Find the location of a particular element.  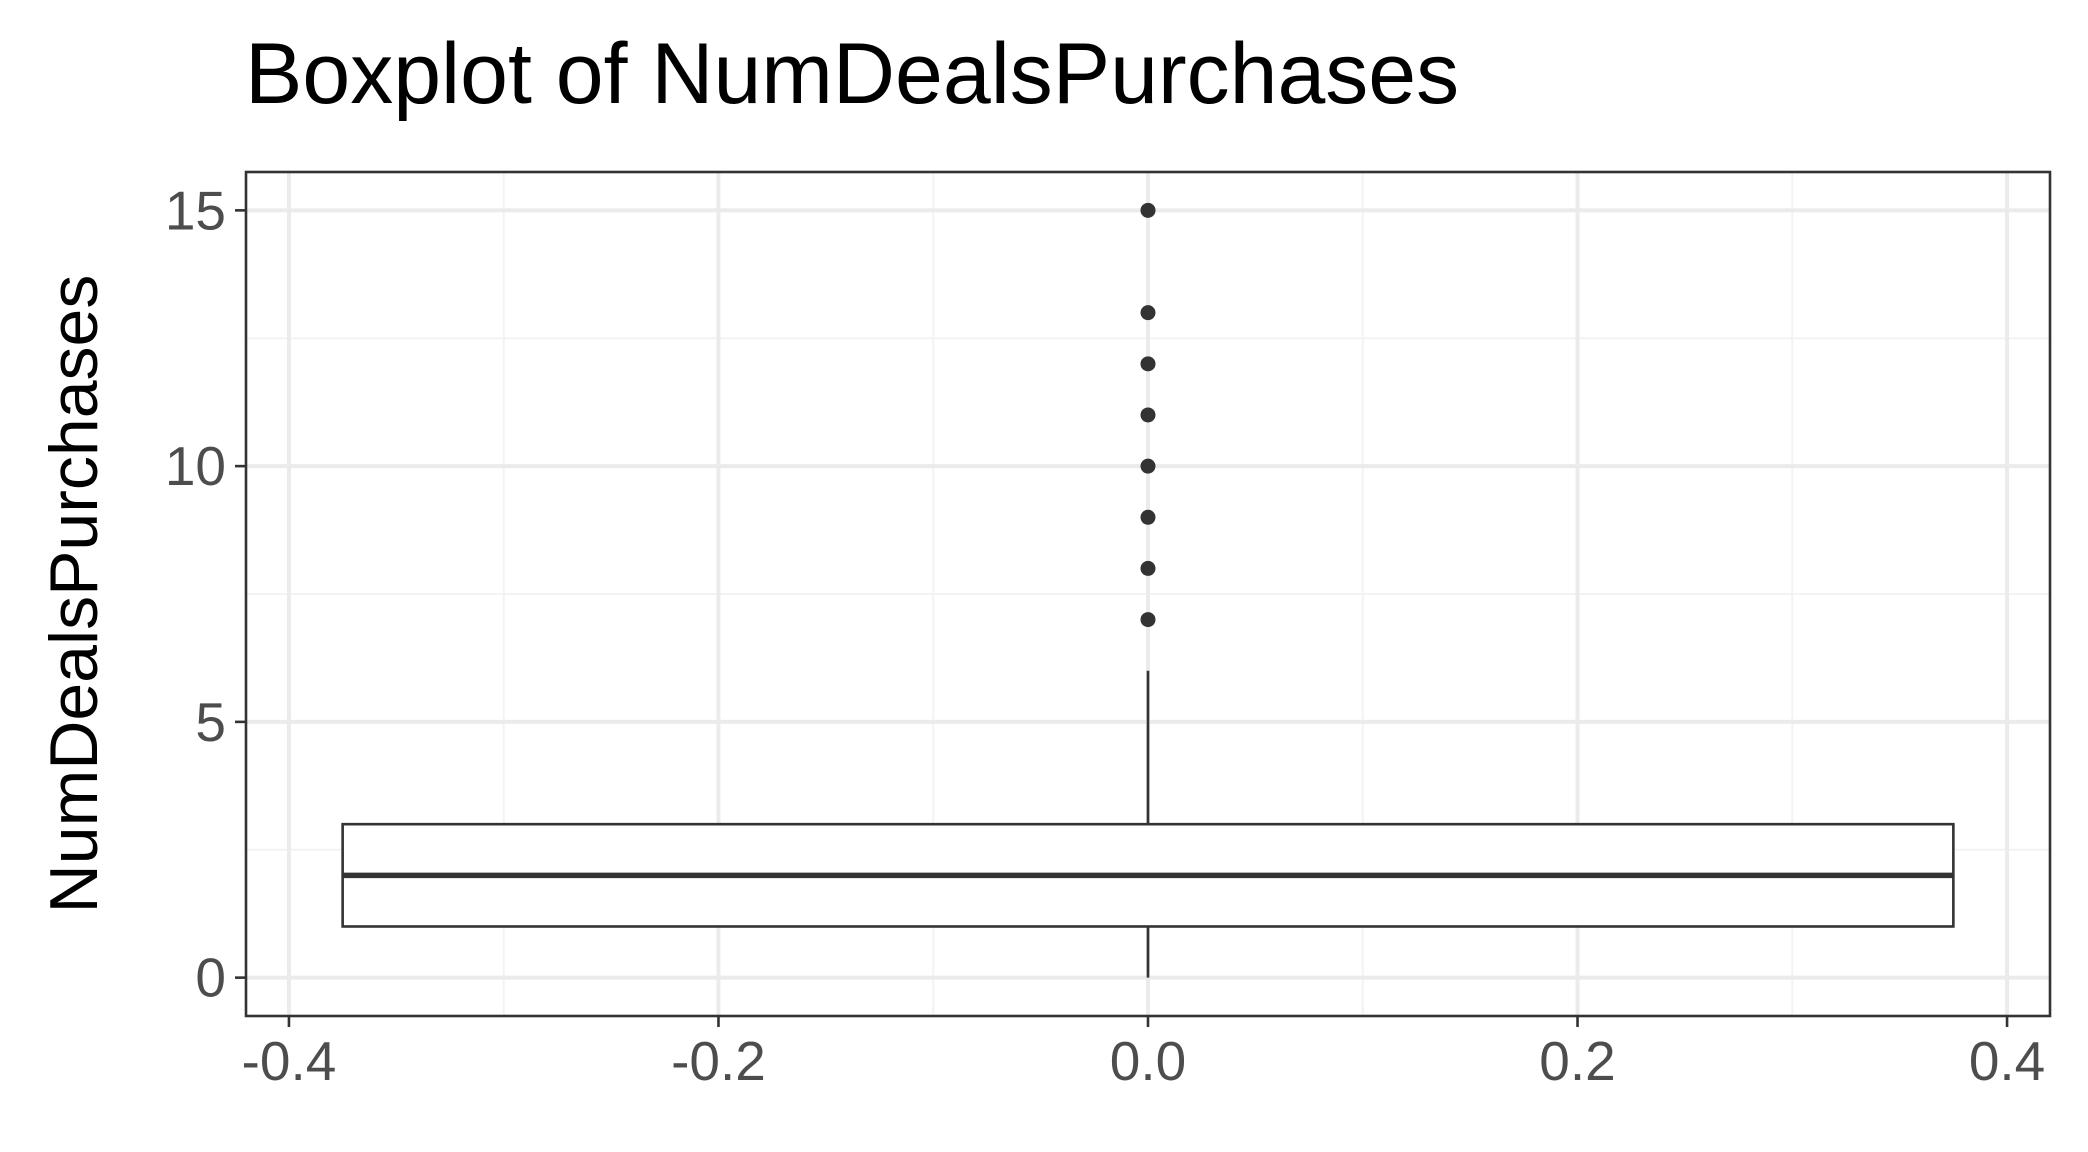

x-tick-label: -0.2 is located at coordinates (718, 1061).